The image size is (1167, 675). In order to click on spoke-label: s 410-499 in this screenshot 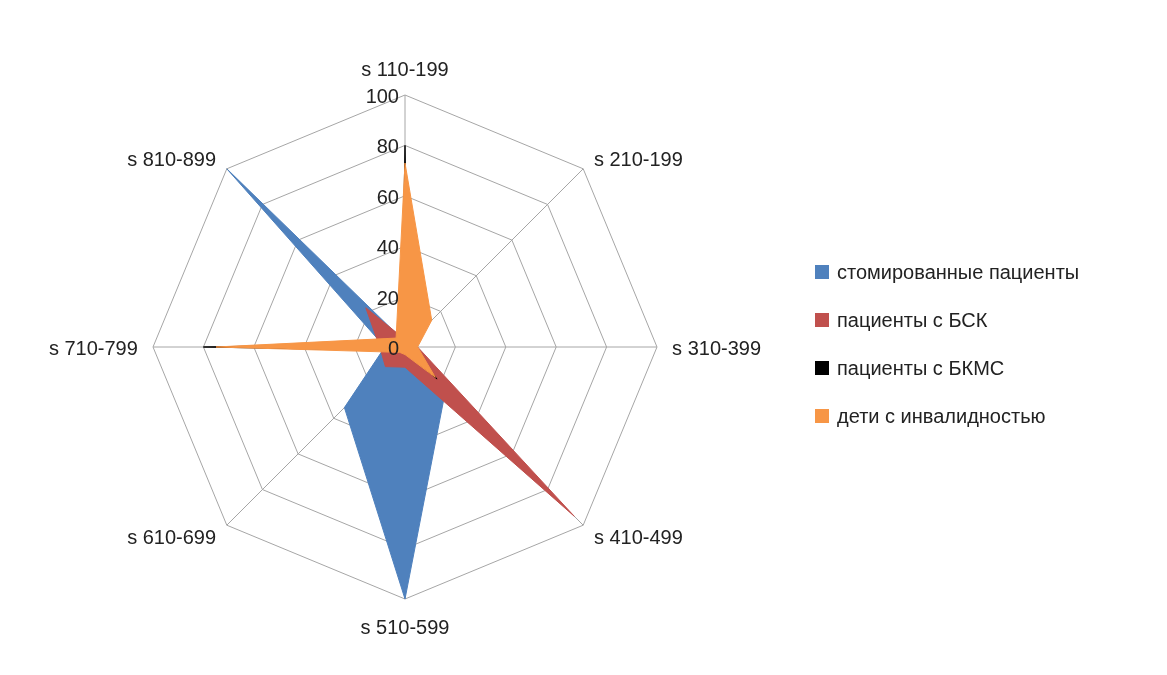, I will do `click(638, 536)`.